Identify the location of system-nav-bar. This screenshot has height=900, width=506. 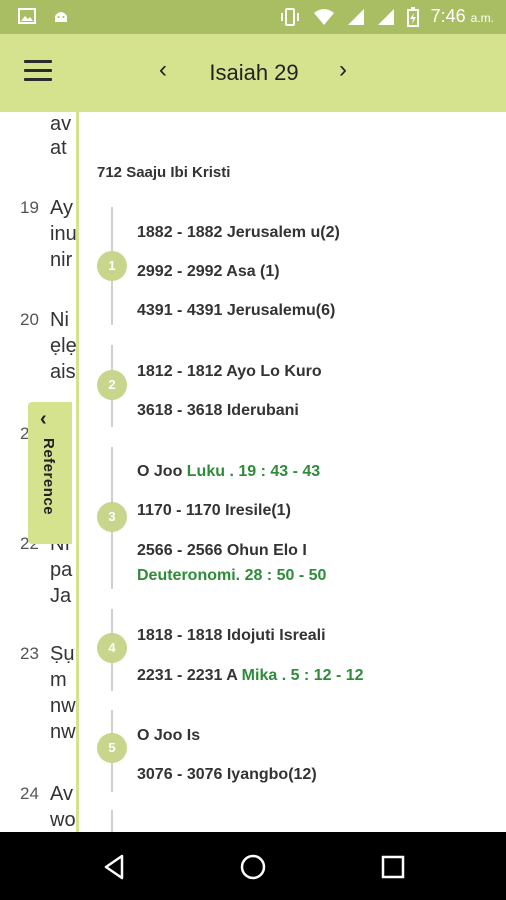
(253, 866).